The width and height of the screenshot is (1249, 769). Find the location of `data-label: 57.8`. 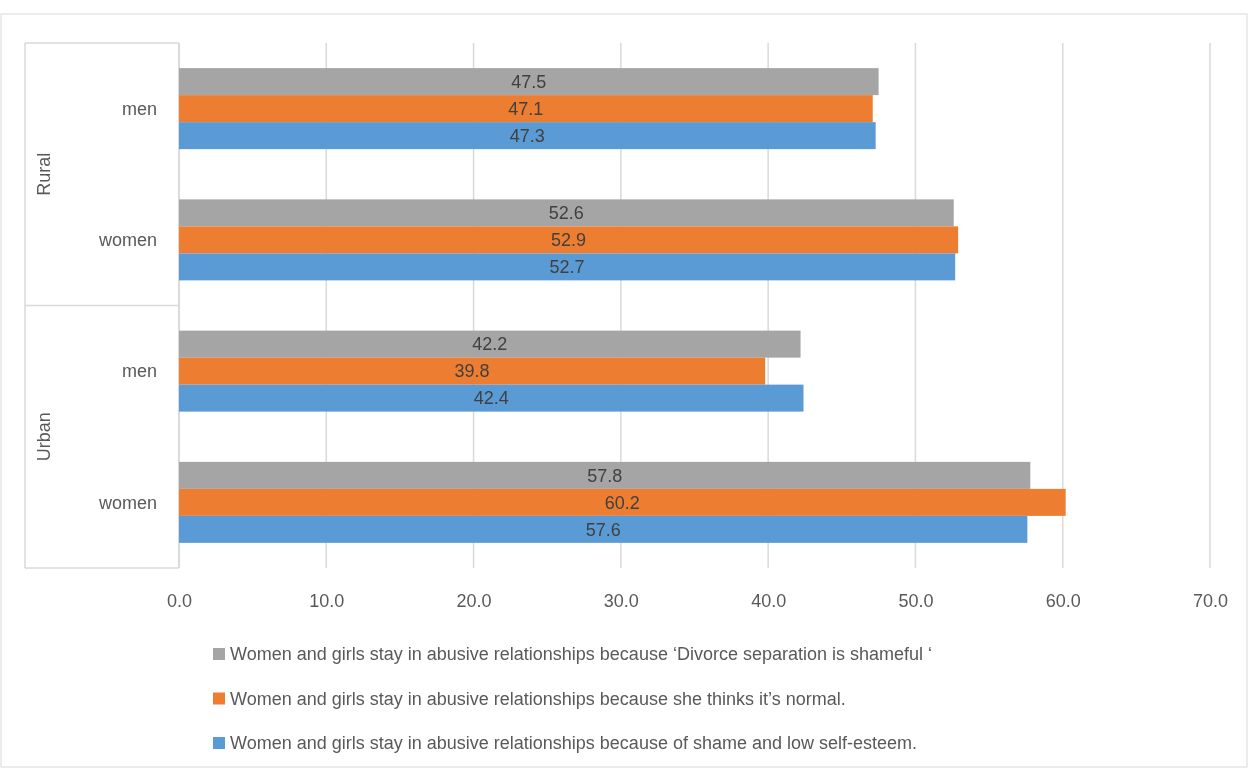

data-label: 57.8 is located at coordinates (605, 475).